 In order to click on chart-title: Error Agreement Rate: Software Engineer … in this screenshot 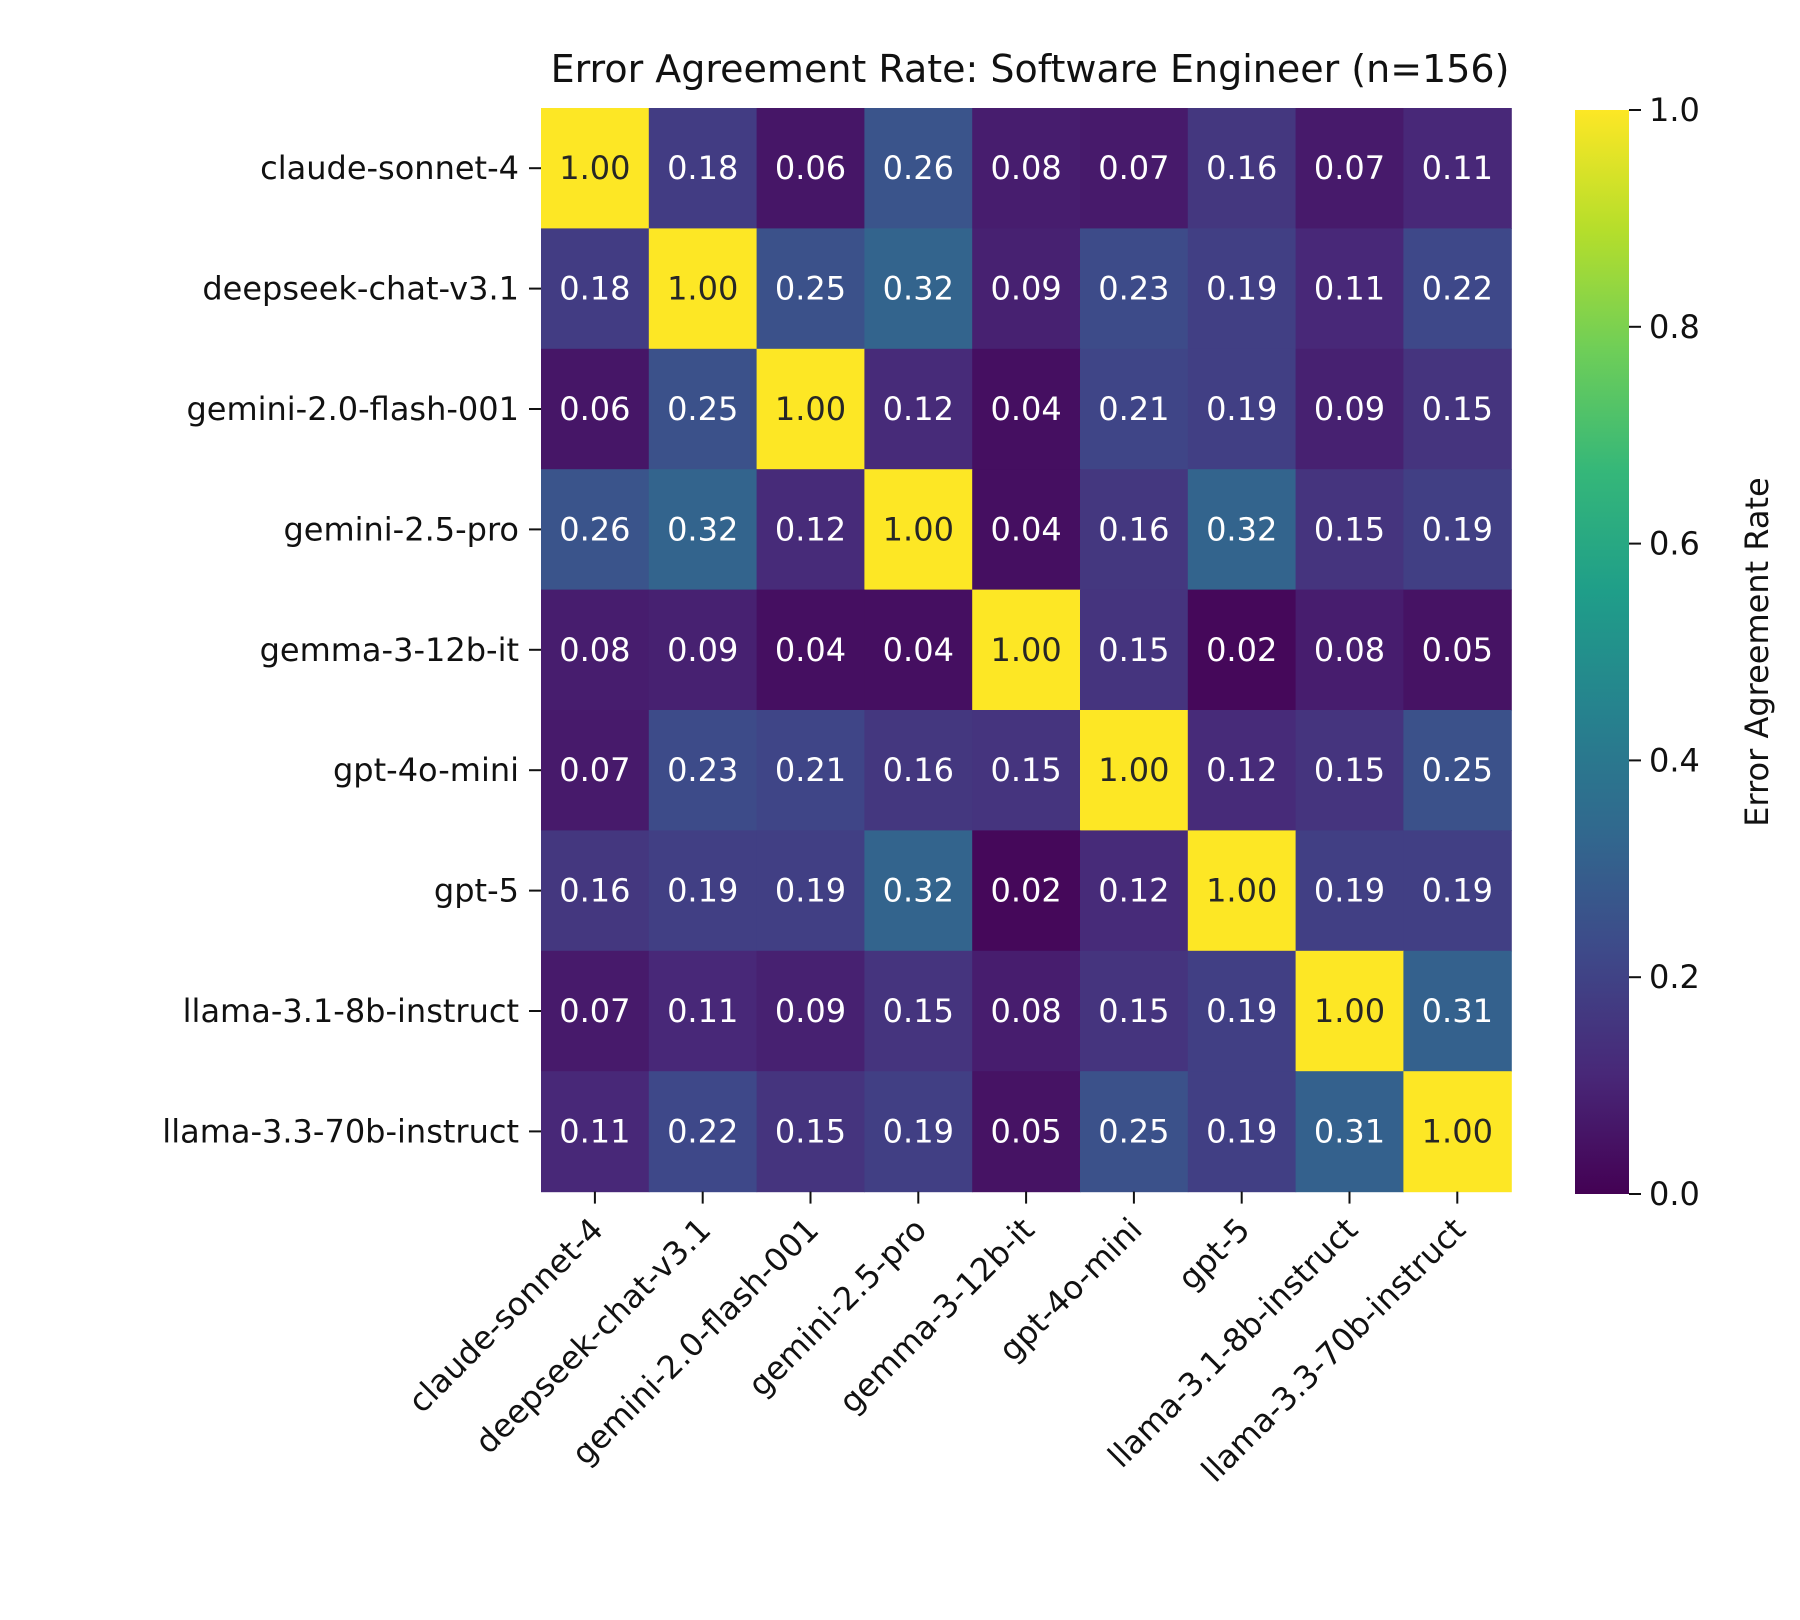, I will do `click(1030, 69)`.